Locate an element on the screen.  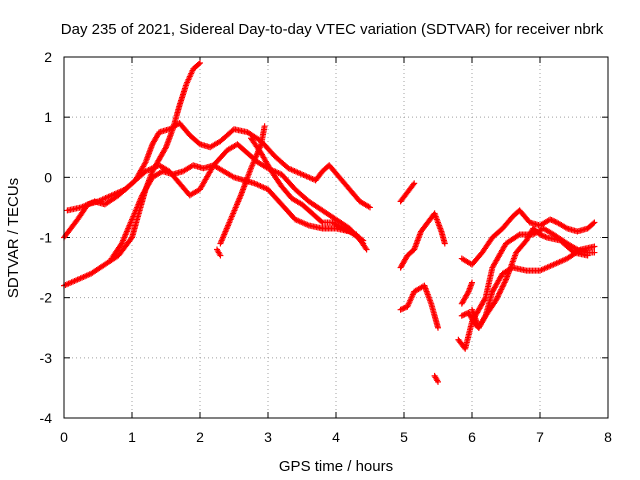
y-tick-label: -2 is located at coordinates (46, 298).